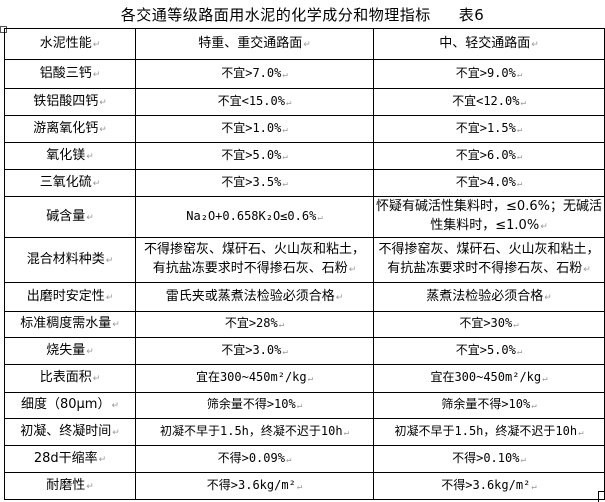  Describe the element at coordinates (254, 260) in the screenshot. I see `heavy-traffic-cell: 不得掺窑灰、煤矸石、火山灰和粘土，有抗盐冻要求时不得掺石灰、石粉` at that location.